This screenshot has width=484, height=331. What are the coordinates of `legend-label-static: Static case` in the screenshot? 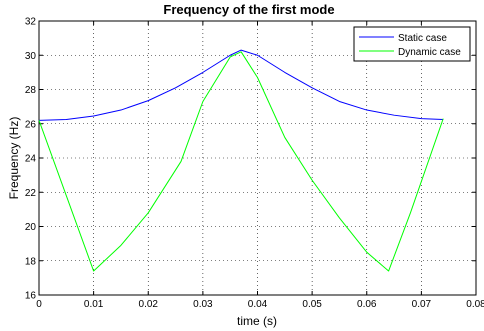 It's located at (422, 38).